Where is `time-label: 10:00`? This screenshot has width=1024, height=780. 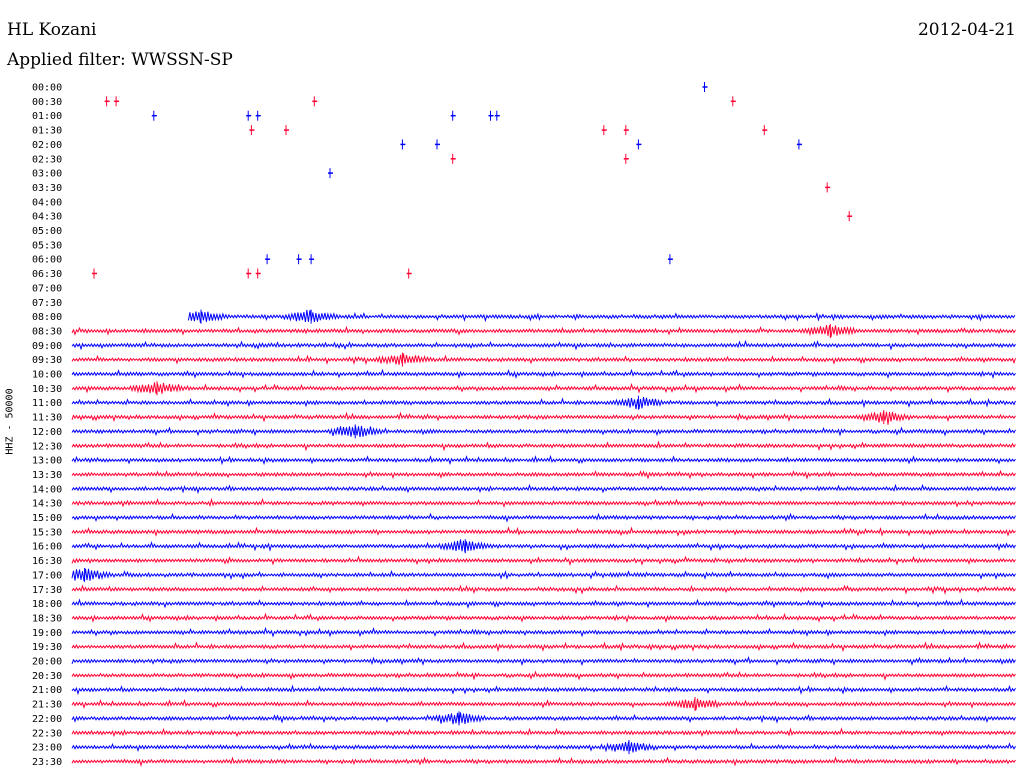 time-label: 10:00 is located at coordinates (47, 375).